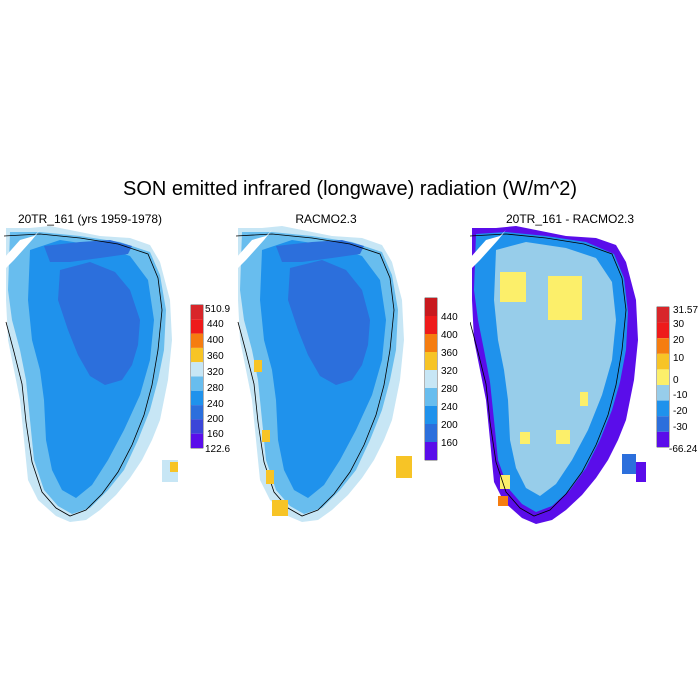  What do you see at coordinates (683, 449) in the screenshot?
I see `cbar3-label: -66.24` at bounding box center [683, 449].